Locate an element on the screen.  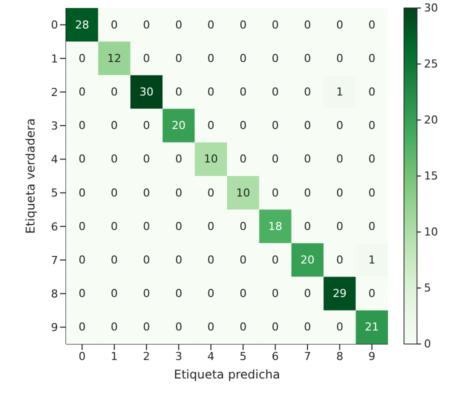
y-tick-label: 8 is located at coordinates (54, 294).